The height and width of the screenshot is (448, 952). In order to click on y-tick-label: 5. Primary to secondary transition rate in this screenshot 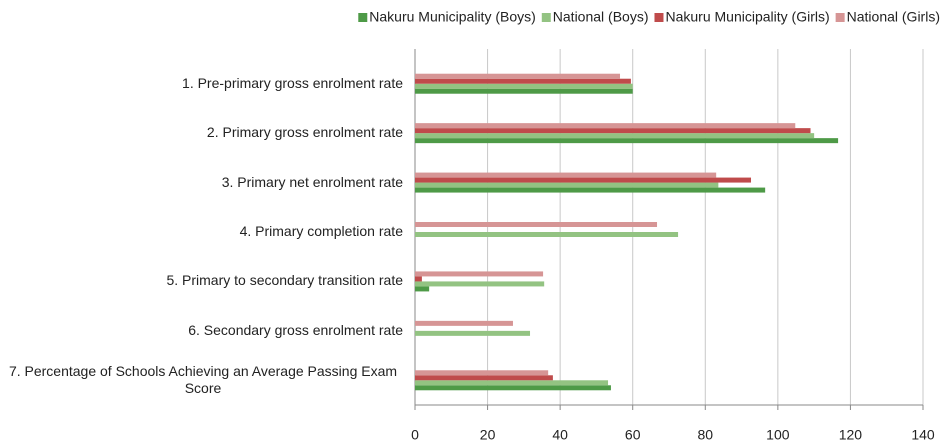, I will do `click(284, 280)`.